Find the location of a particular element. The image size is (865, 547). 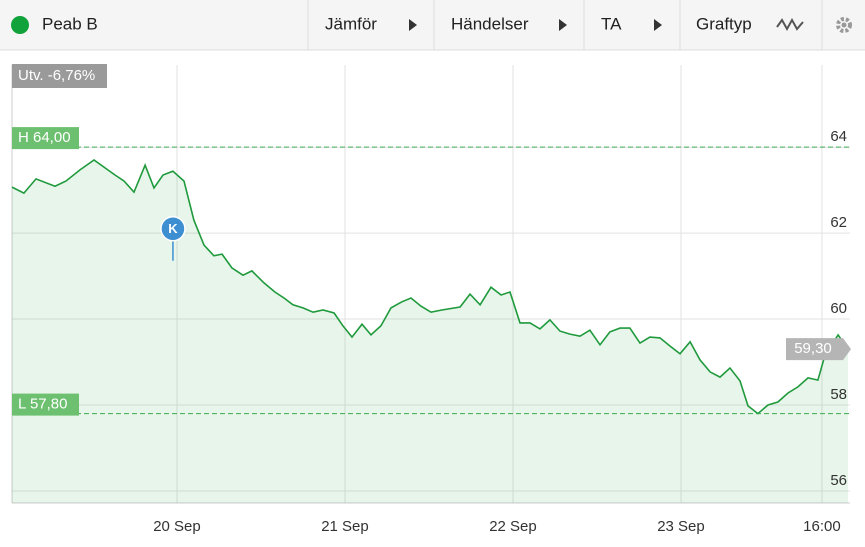

event-marker is located at coordinates (173, 229).